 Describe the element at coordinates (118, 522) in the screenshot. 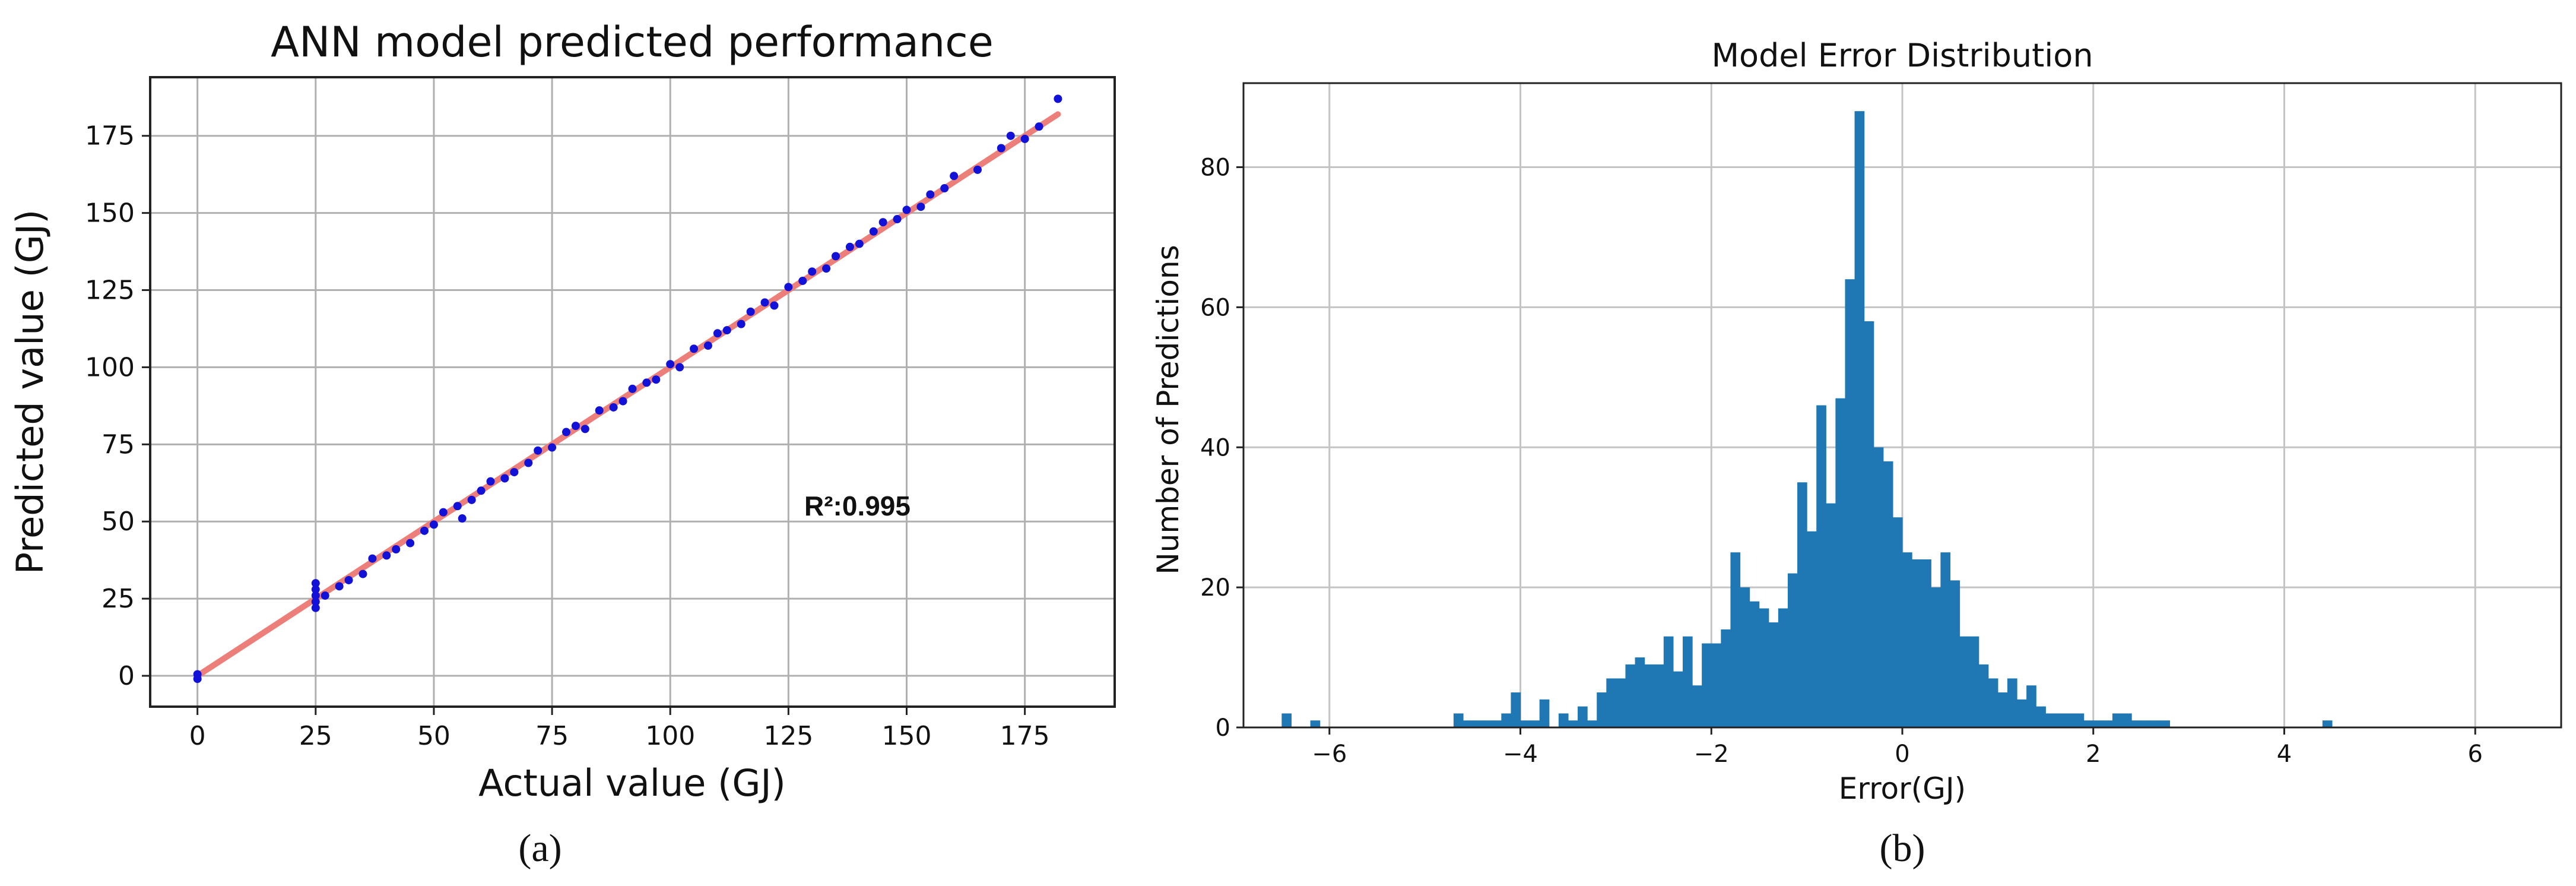

I see `scatter-y-tick-label: 50` at that location.